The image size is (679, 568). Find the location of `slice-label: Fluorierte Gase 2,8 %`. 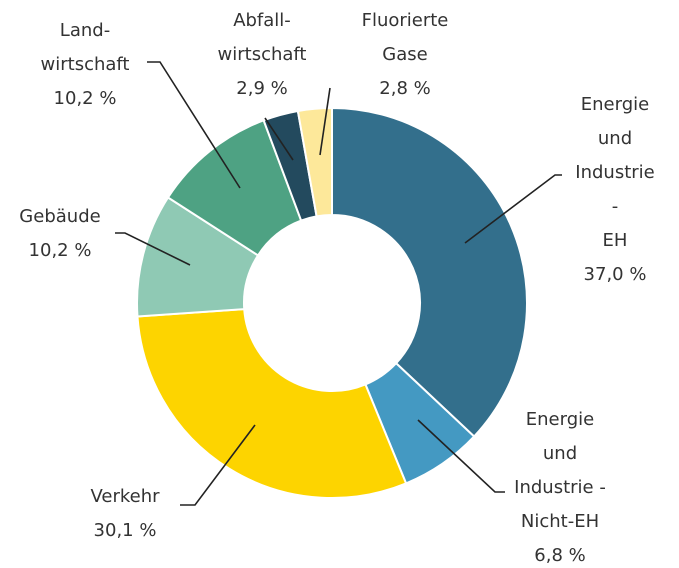

slice-label: Fluorierte Gase 2,8 % is located at coordinates (405, 55).